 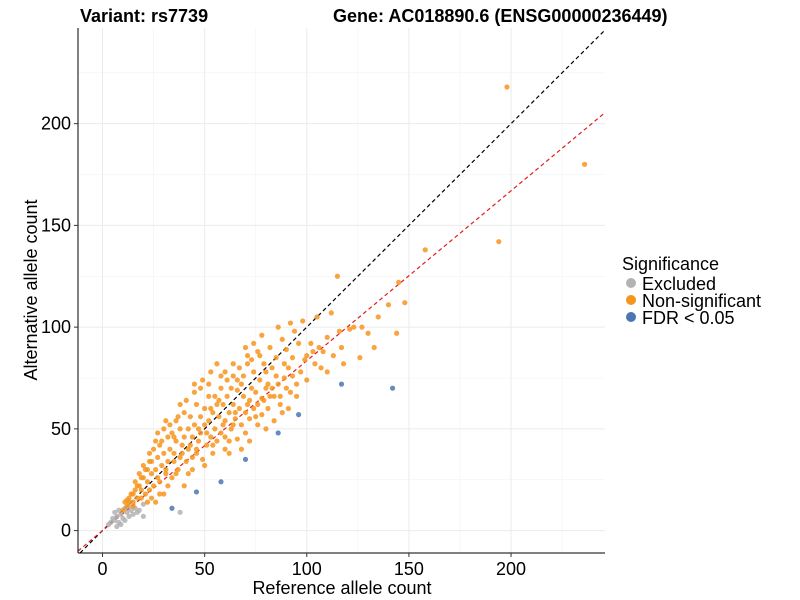 What do you see at coordinates (144, 16) in the screenshot?
I see `chart-title-variant: Variant: rs7739` at bounding box center [144, 16].